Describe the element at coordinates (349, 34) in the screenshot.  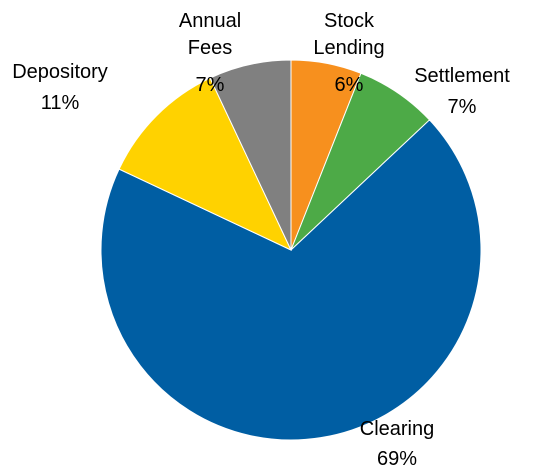
I see `slice-label: Stock Lending` at that location.